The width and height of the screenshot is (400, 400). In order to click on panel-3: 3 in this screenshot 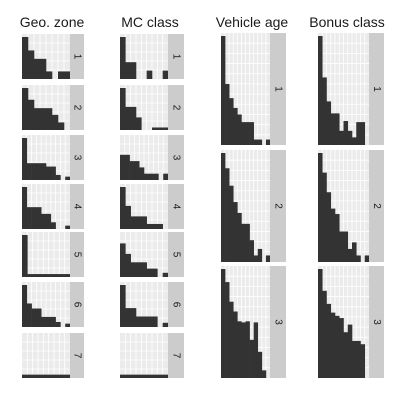, I will do `click(351, 322)`.